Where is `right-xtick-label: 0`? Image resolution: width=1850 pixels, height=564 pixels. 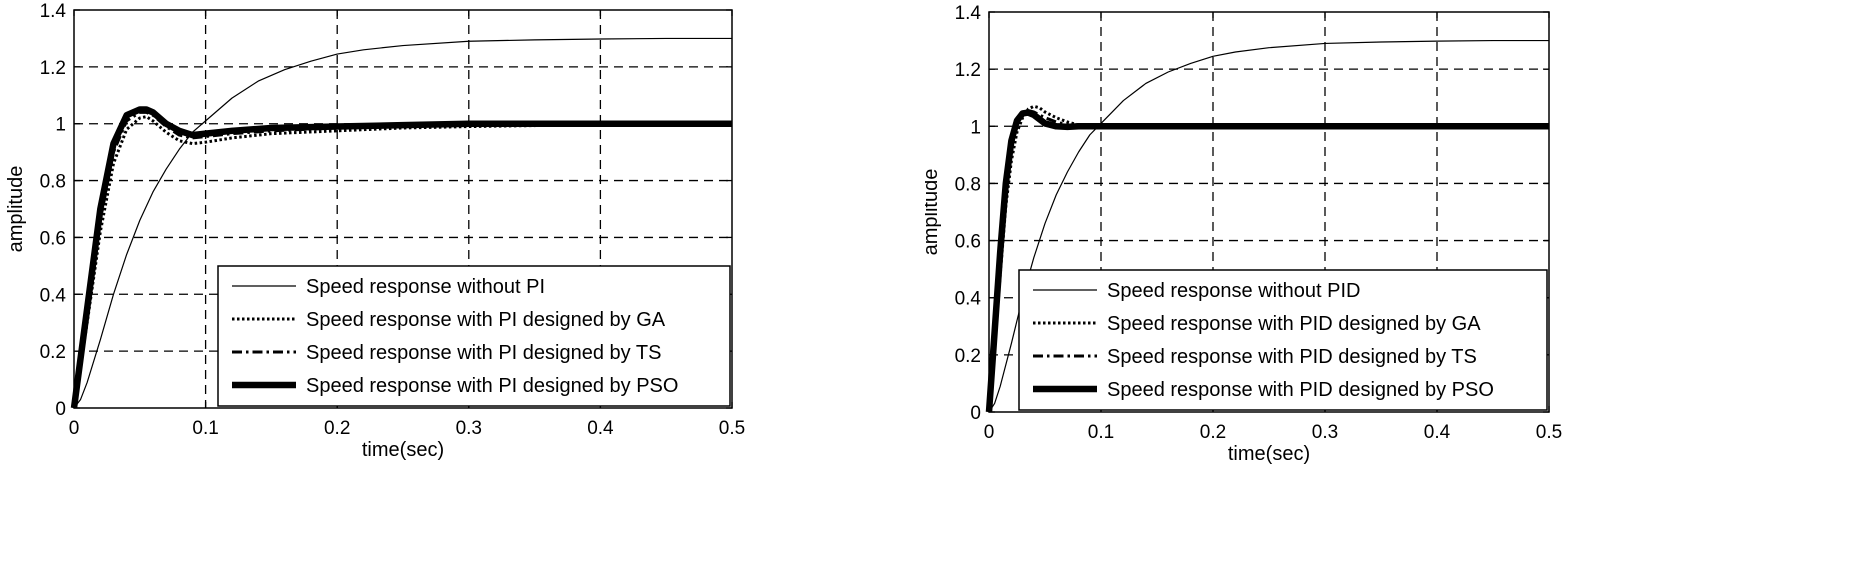 right-xtick-label: 0 is located at coordinates (989, 432).